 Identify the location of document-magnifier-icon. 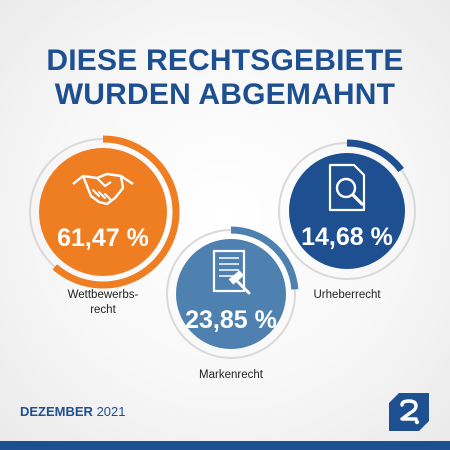
(347, 187).